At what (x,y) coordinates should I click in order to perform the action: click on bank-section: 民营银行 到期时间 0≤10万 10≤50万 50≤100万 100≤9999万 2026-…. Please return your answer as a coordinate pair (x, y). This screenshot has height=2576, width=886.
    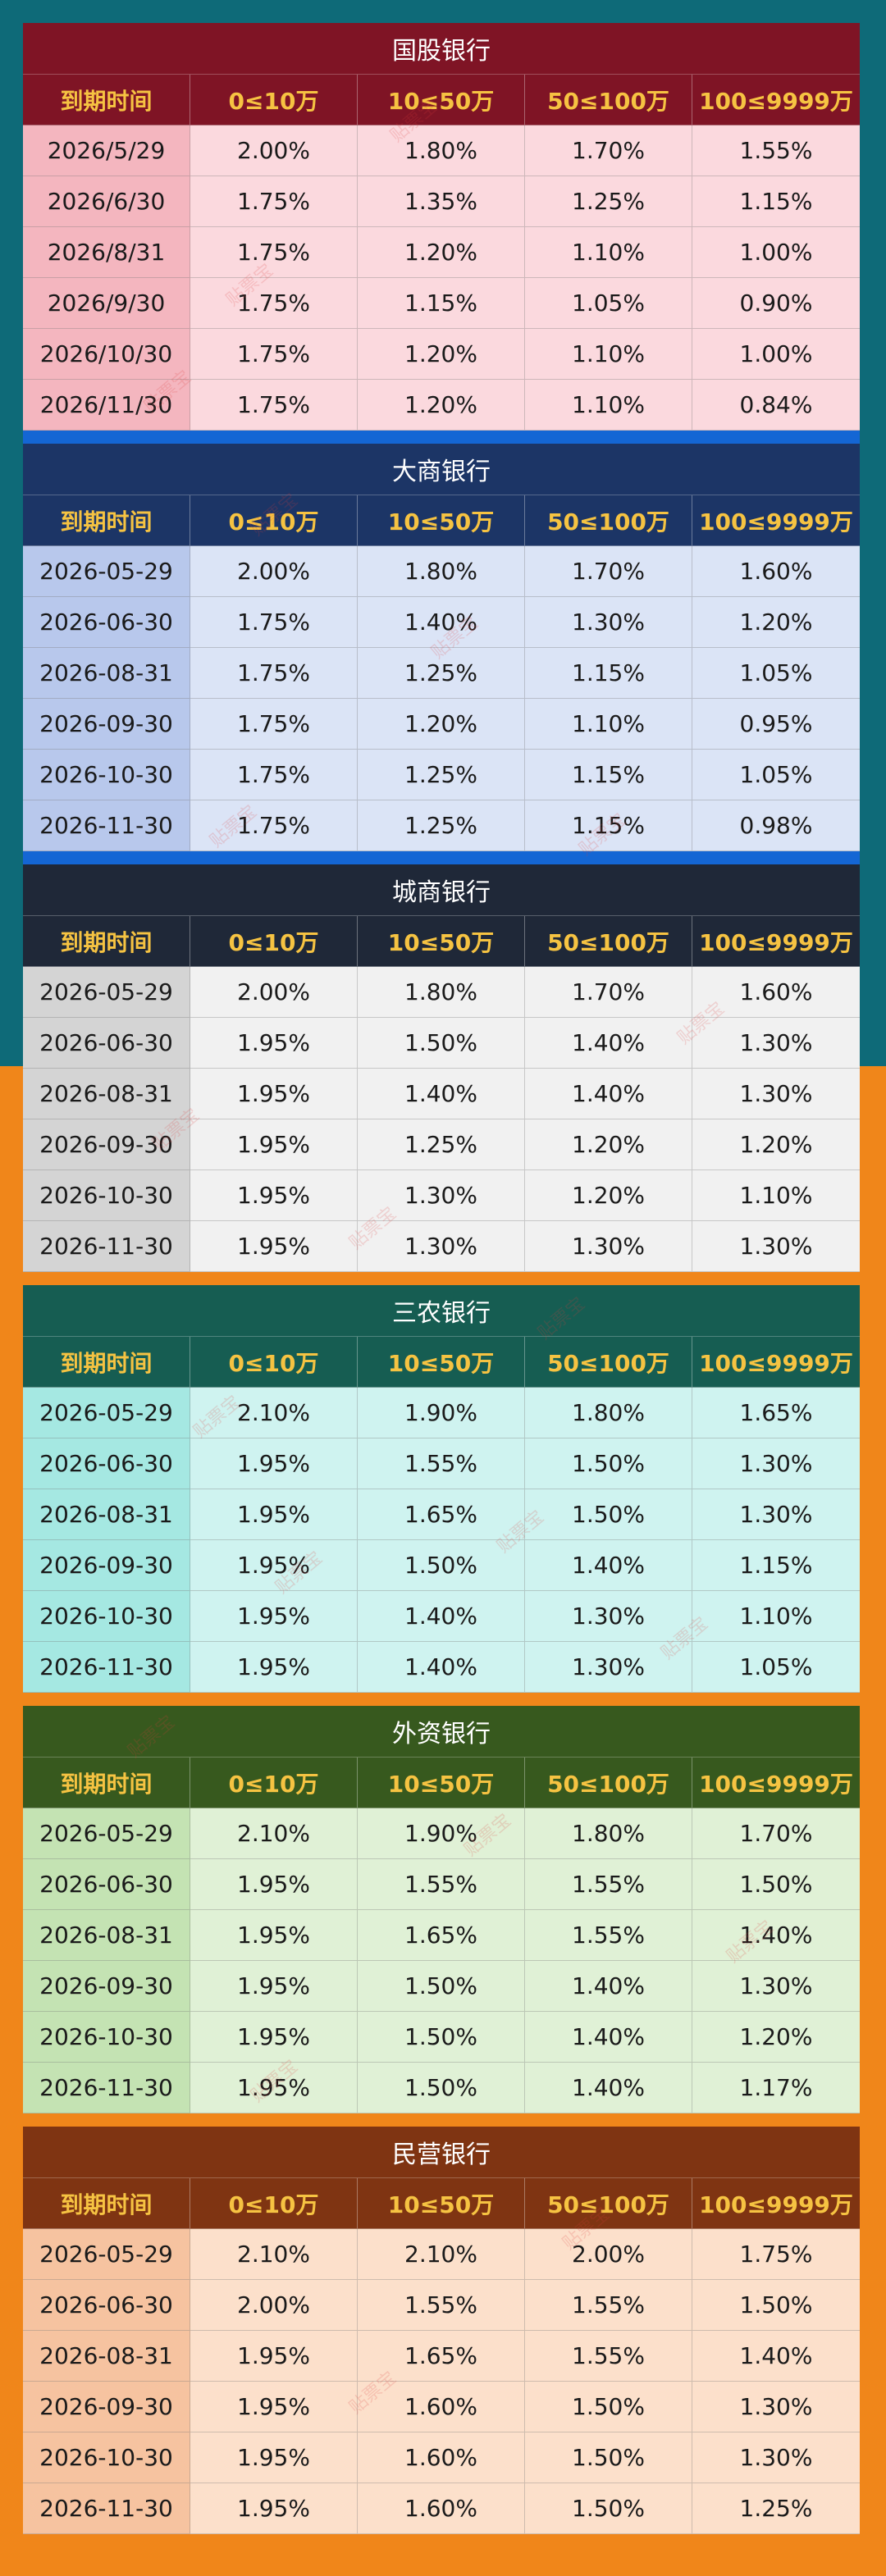
    Looking at the image, I should click on (442, 2330).